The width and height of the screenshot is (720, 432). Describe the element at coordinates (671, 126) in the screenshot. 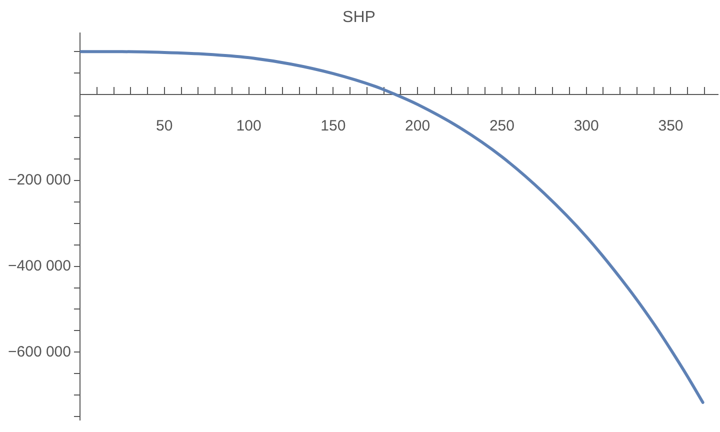

I see `x-tick-label: 350` at that location.